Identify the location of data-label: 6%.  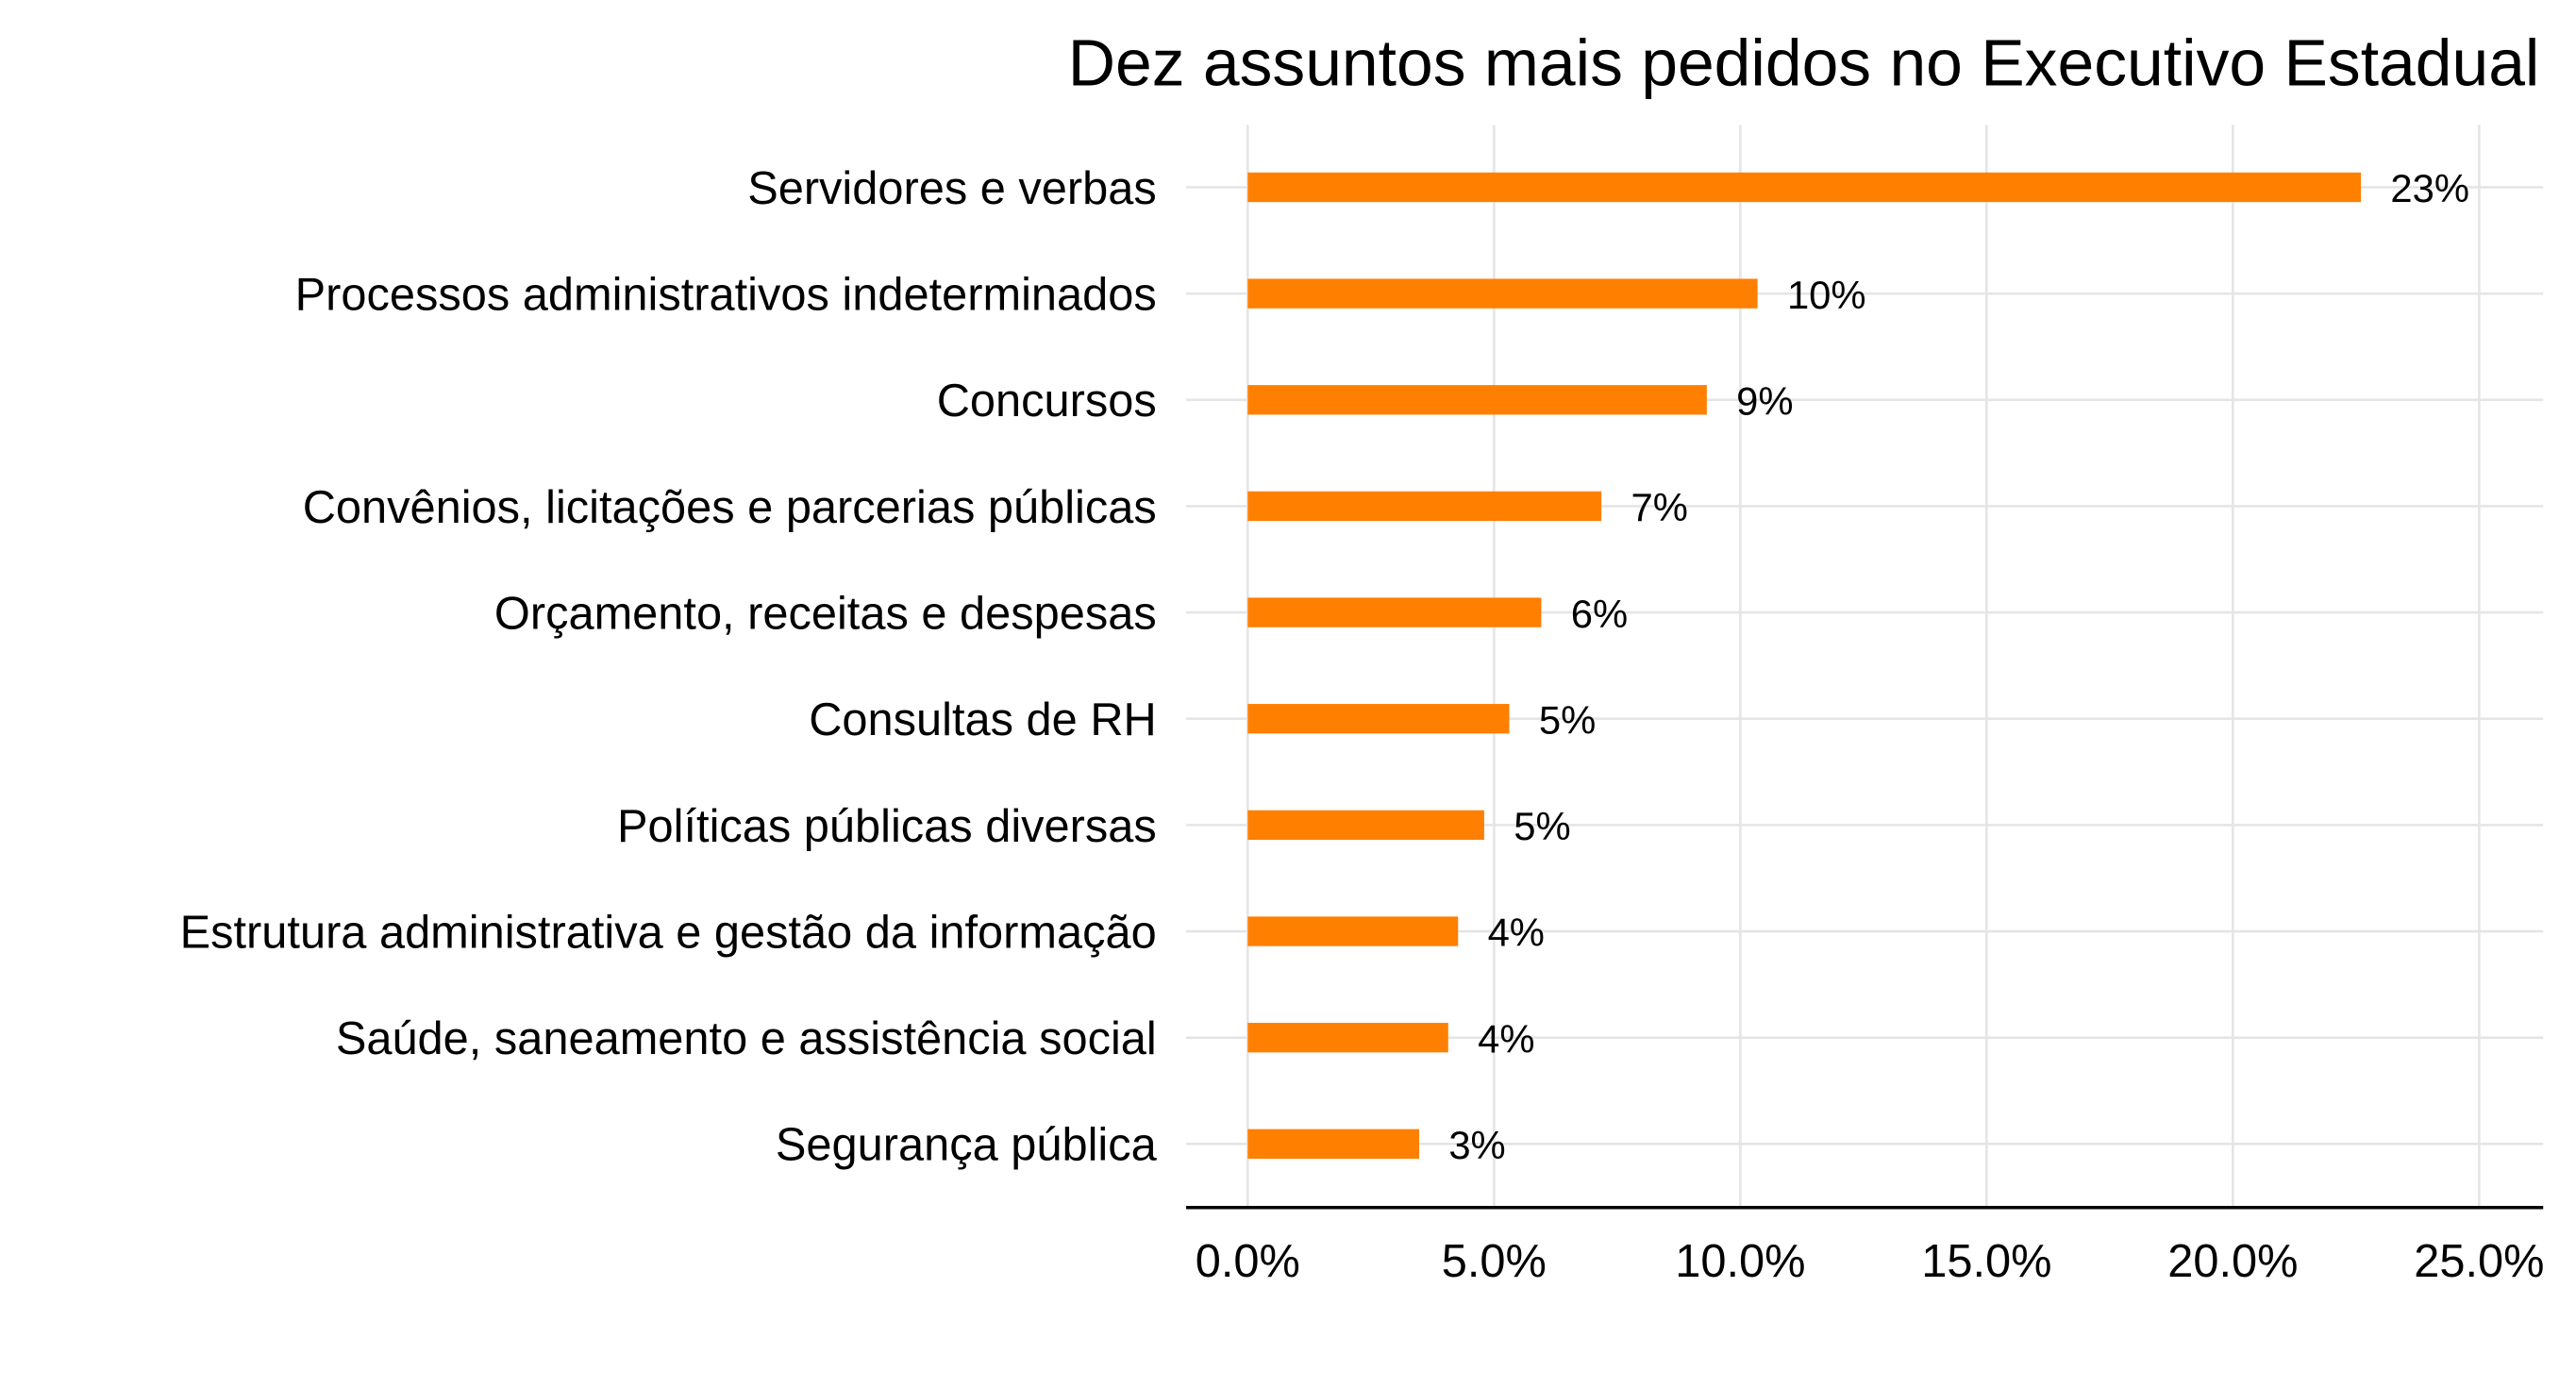
(1599, 614).